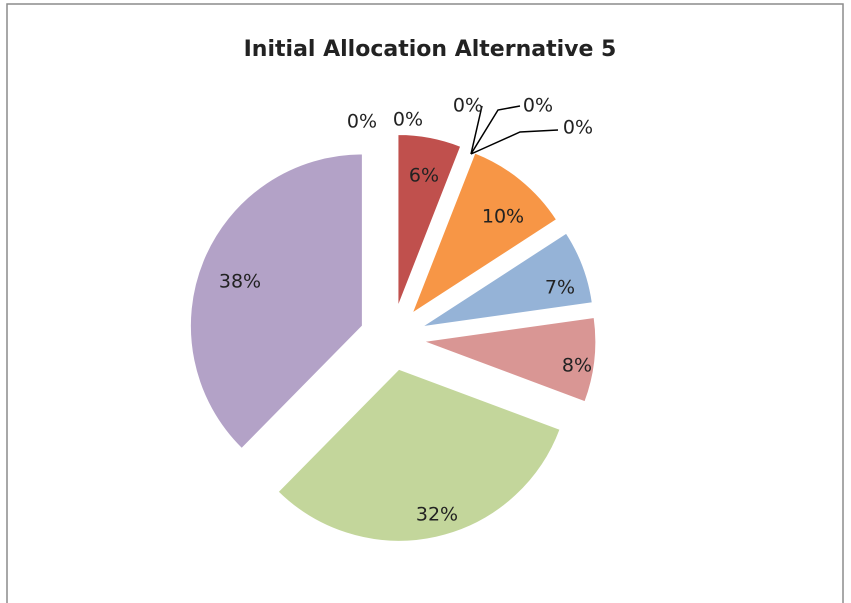 The width and height of the screenshot is (851, 603). I want to click on data-label: 6%, so click(424, 176).